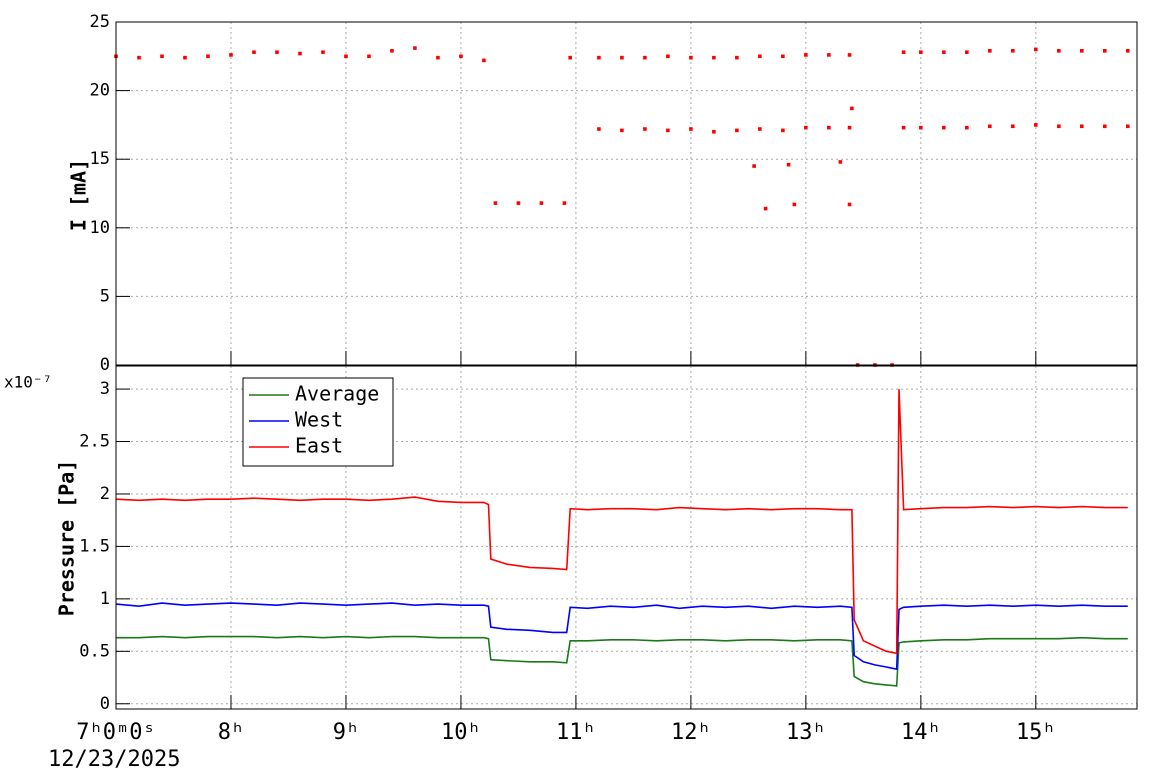 The width and height of the screenshot is (1158, 782). Describe the element at coordinates (114, 759) in the screenshot. I see `x-date: 12/23/2025` at that location.